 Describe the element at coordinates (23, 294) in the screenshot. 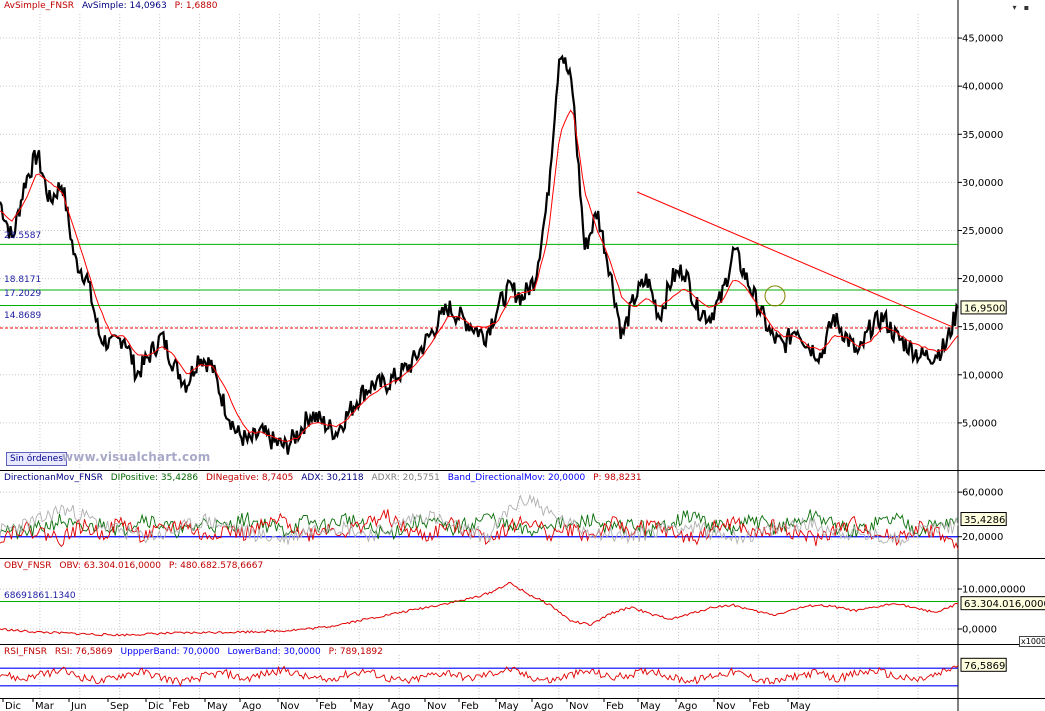

I see `level-label-3: 17.2029` at that location.